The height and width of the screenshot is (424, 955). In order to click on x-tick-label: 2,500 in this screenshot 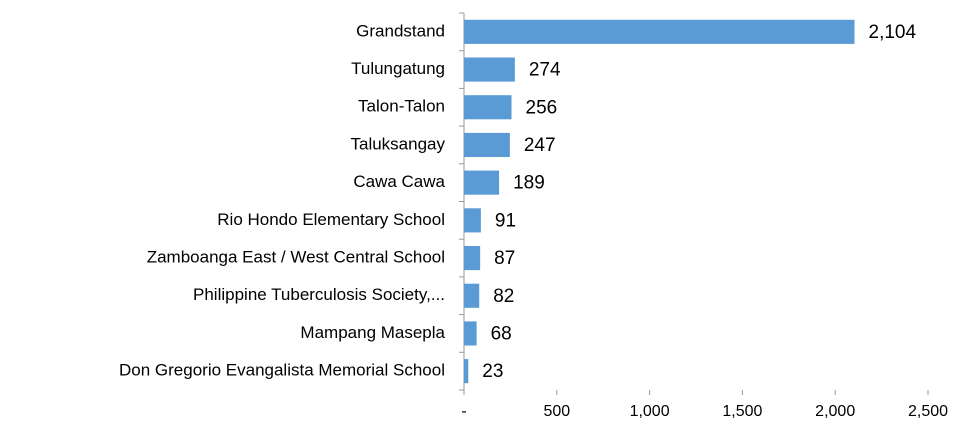, I will do `click(928, 411)`.